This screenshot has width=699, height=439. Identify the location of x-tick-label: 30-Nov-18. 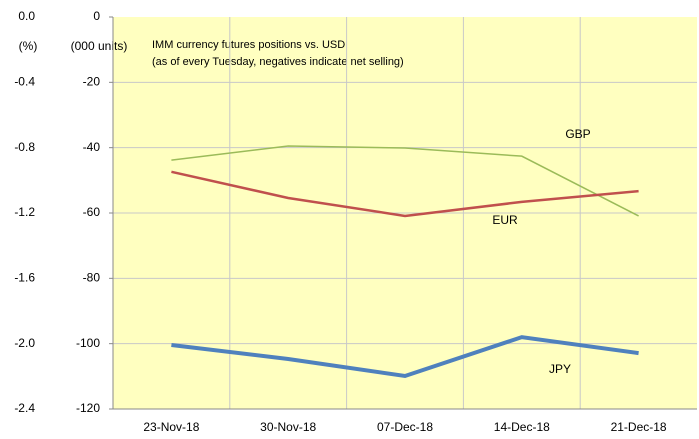
(288, 427).